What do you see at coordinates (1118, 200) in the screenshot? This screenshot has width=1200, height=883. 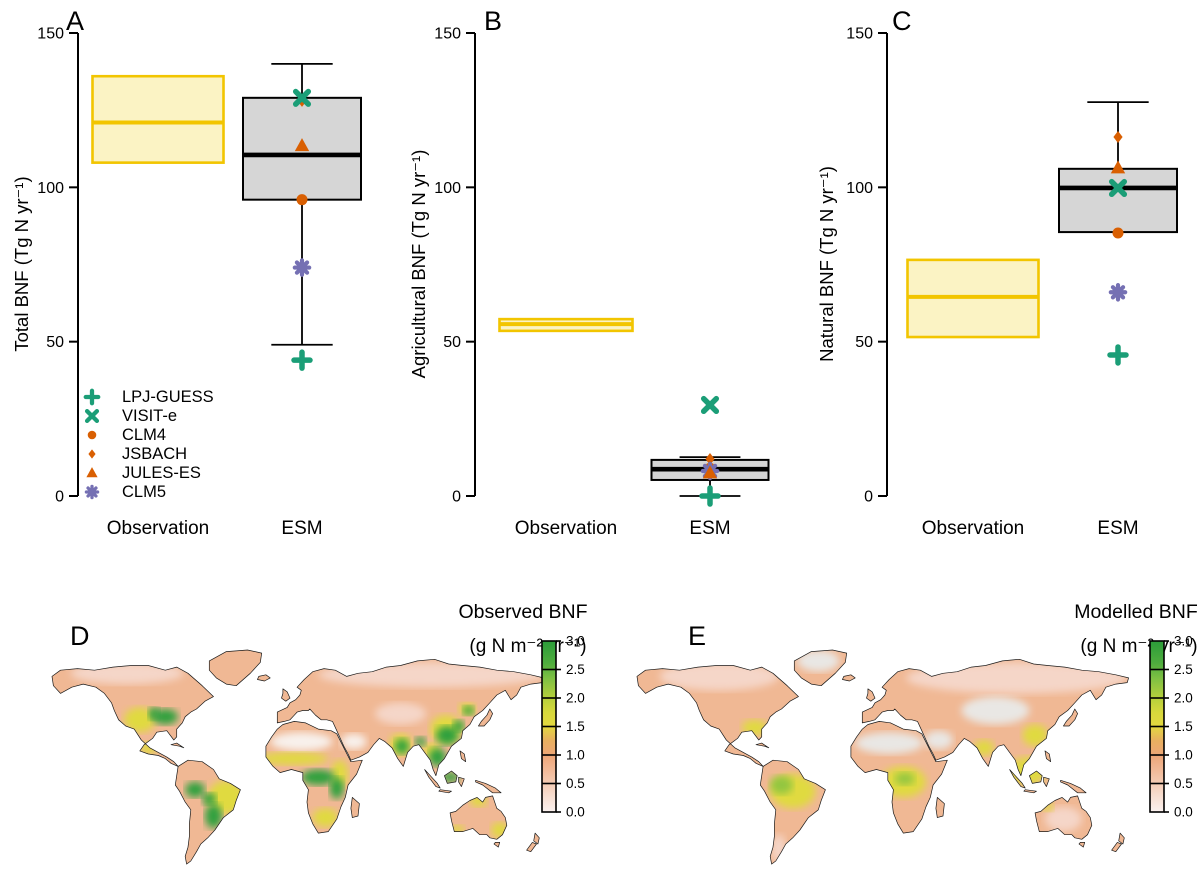 I see `esm-box` at bounding box center [1118, 200].